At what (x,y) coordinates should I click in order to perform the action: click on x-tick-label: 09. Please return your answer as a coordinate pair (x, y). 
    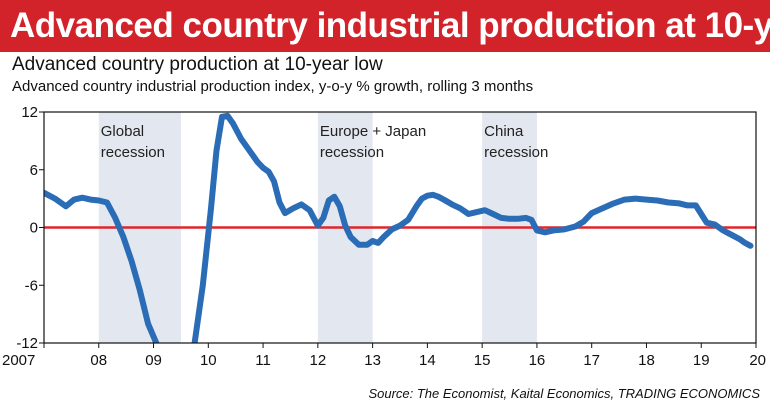
    Looking at the image, I should click on (153, 360).